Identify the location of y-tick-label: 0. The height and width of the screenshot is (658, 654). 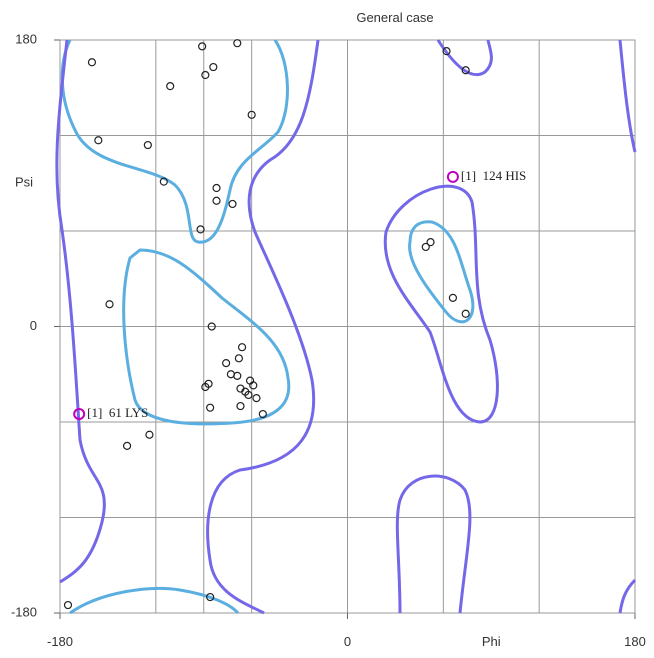
(33, 325).